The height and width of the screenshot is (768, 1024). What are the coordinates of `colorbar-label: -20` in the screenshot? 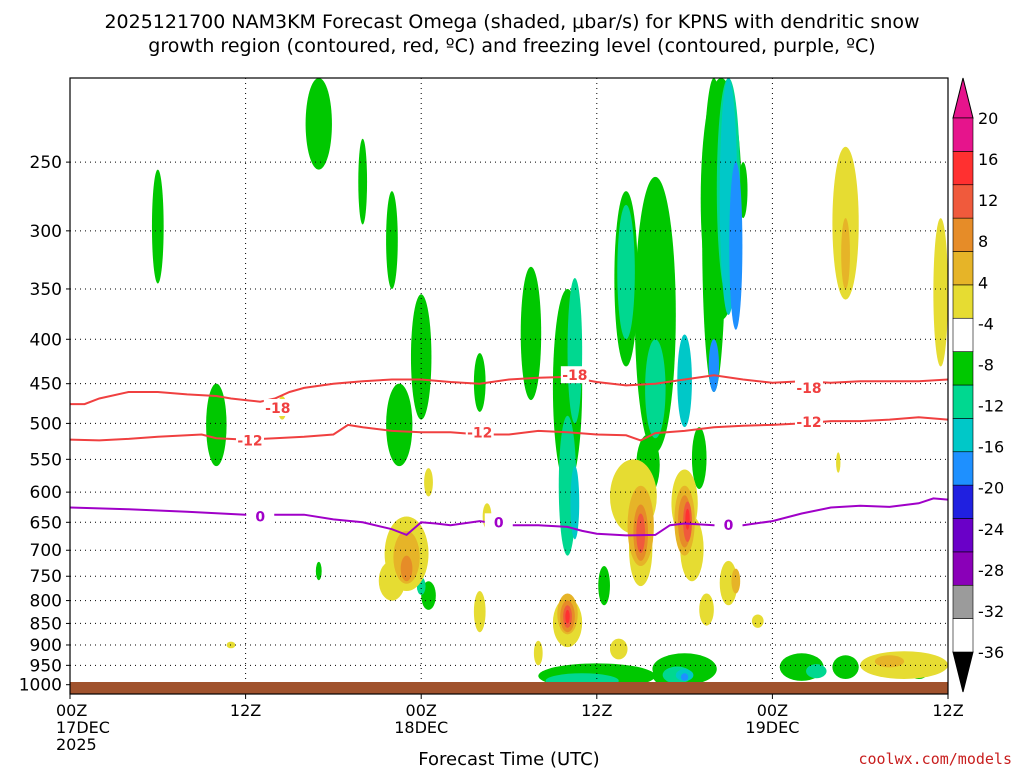 It's located at (991, 488).